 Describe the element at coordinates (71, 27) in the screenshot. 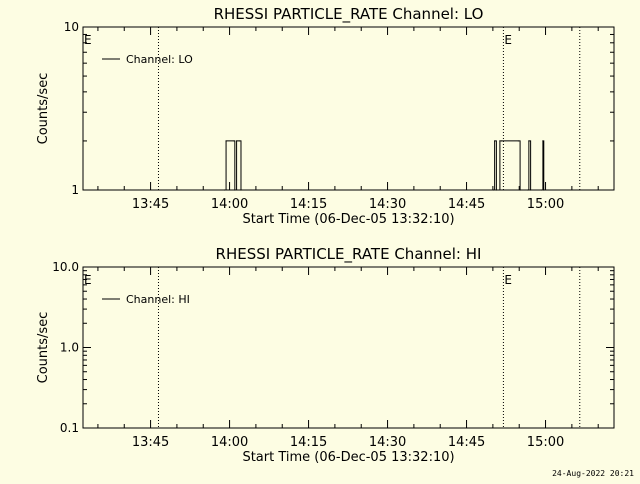

I see `y-tick-label: 10` at that location.